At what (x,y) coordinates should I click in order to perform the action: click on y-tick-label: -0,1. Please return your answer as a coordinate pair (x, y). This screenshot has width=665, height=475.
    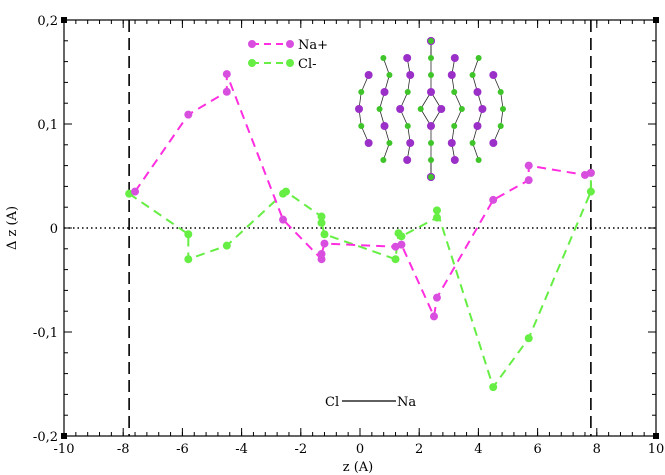
    Looking at the image, I should click on (45, 333).